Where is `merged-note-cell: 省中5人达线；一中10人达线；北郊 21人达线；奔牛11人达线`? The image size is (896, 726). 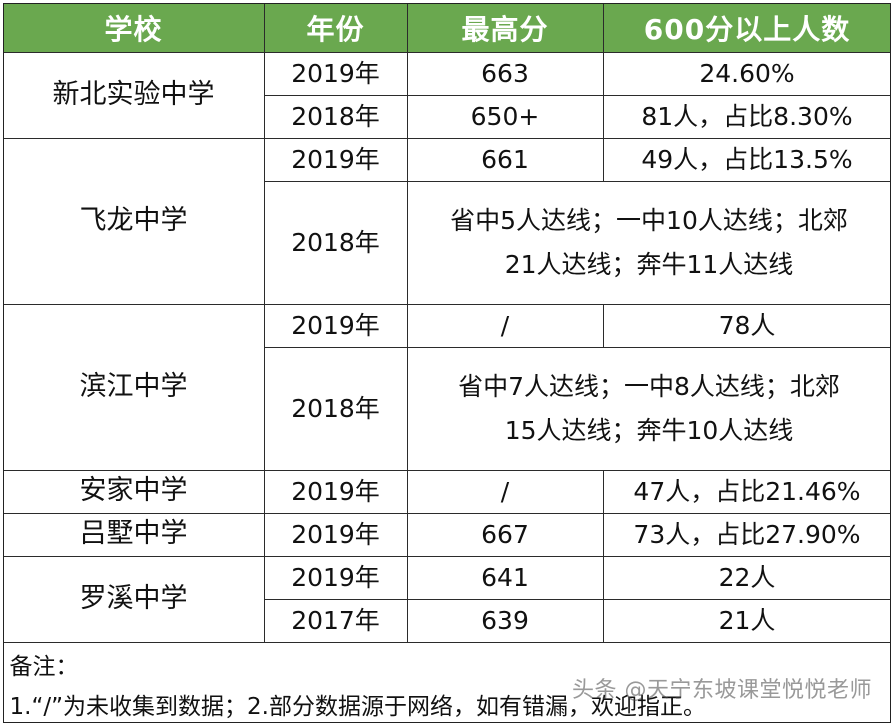
merged-note-cell: 省中5人达线；一中10人达线；北郊 21人达线；奔牛11人达线 is located at coordinates (648, 242).